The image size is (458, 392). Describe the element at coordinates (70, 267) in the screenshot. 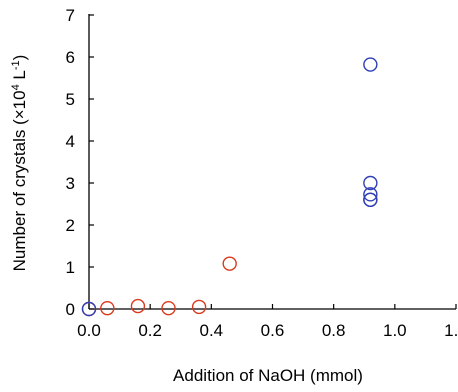

I see `y-tick-label: 1` at that location.